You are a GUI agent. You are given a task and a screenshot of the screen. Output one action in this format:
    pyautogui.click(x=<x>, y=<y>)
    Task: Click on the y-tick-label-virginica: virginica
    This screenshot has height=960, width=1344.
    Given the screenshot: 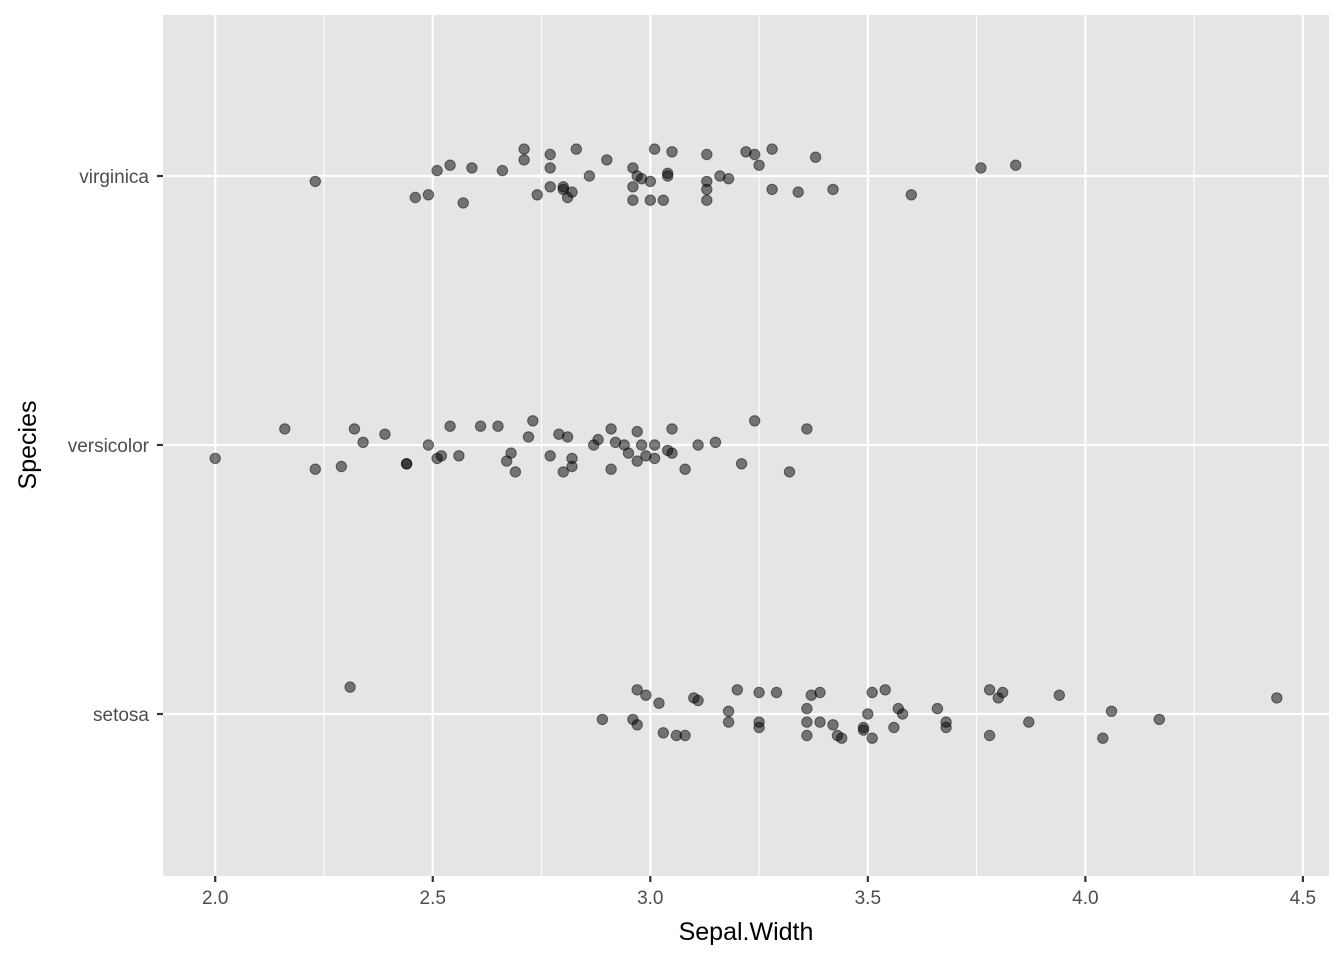 What is the action you would take?
    pyautogui.click(x=114, y=177)
    